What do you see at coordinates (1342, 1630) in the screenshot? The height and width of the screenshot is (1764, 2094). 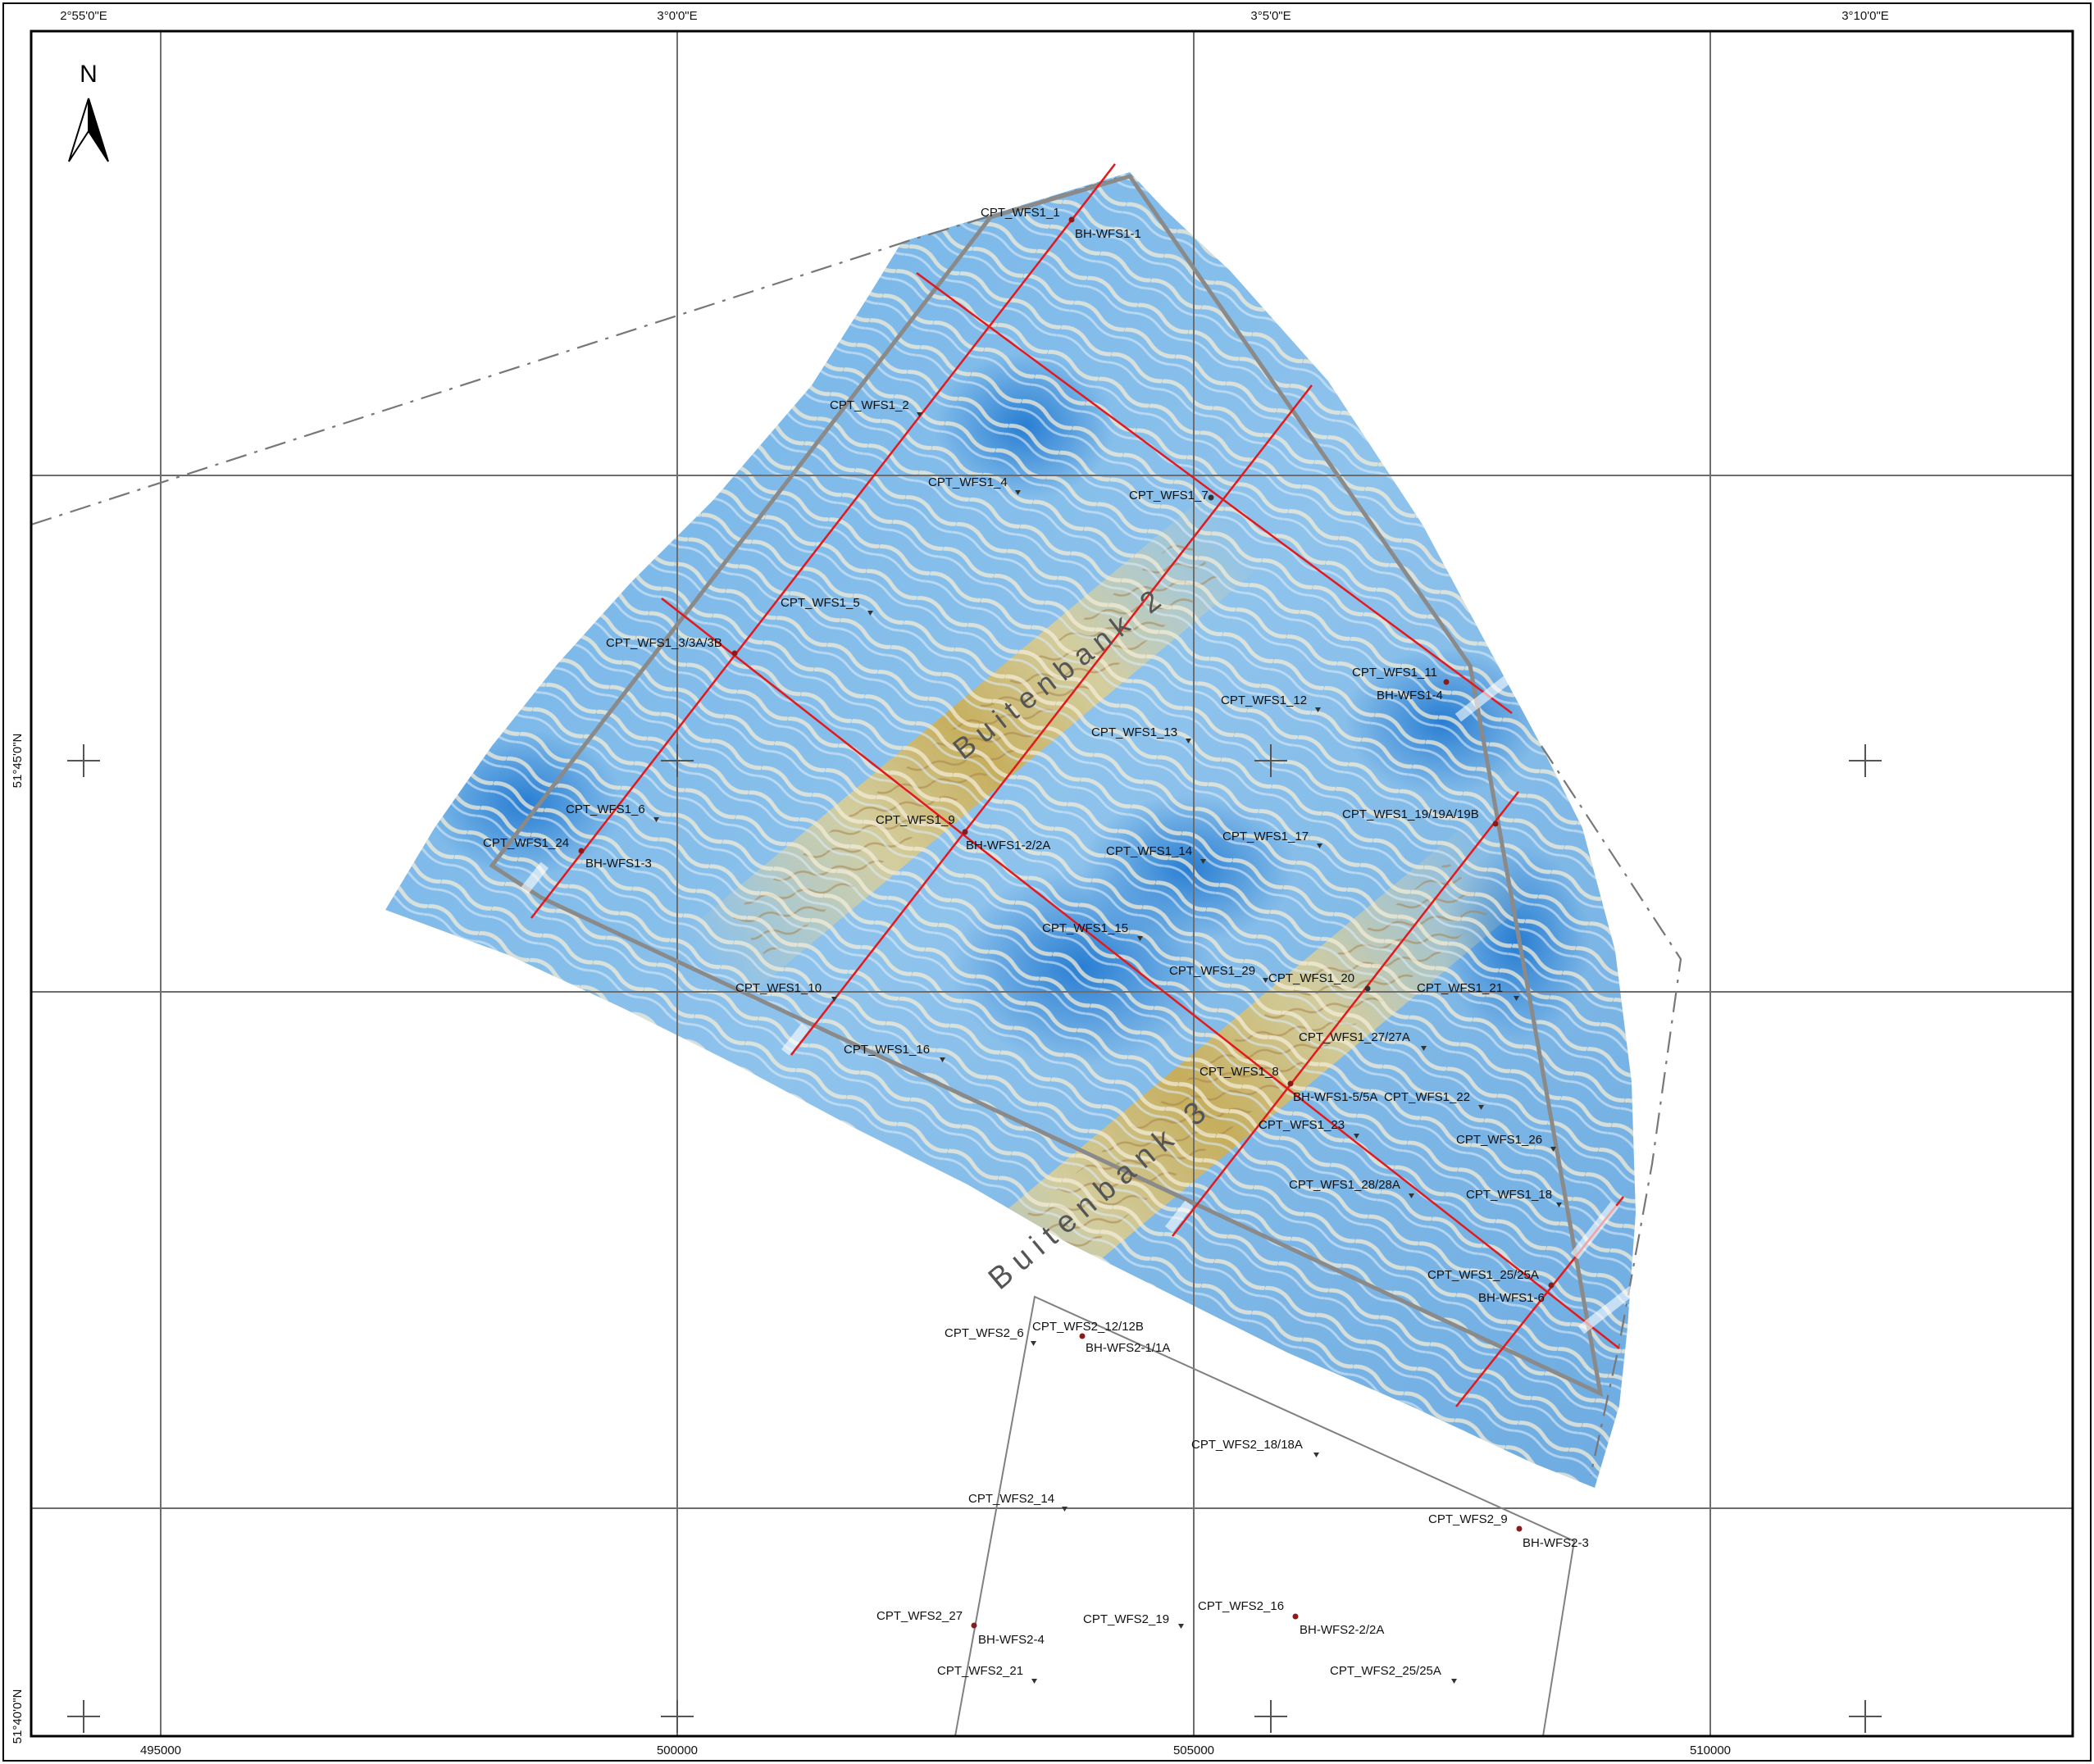 I see `point-label: BH-WFS2-2/2A` at bounding box center [1342, 1630].